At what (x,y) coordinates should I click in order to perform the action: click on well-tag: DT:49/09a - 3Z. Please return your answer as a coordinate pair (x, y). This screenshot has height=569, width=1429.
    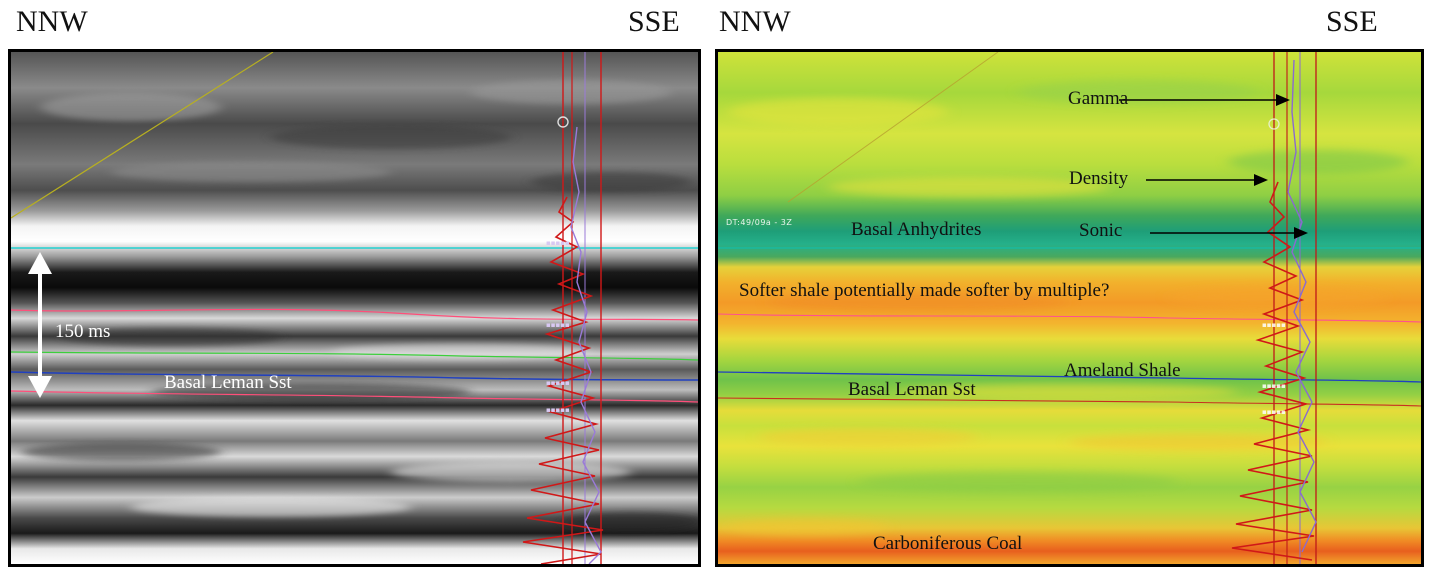
    Looking at the image, I should click on (759, 222).